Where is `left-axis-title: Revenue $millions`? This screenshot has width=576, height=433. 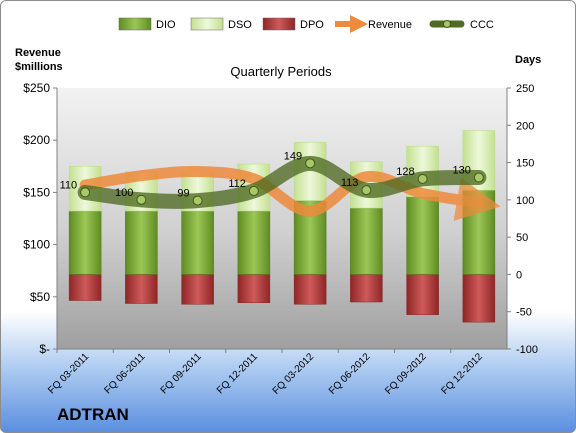
left-axis-title: Revenue $millions is located at coordinates (39, 60).